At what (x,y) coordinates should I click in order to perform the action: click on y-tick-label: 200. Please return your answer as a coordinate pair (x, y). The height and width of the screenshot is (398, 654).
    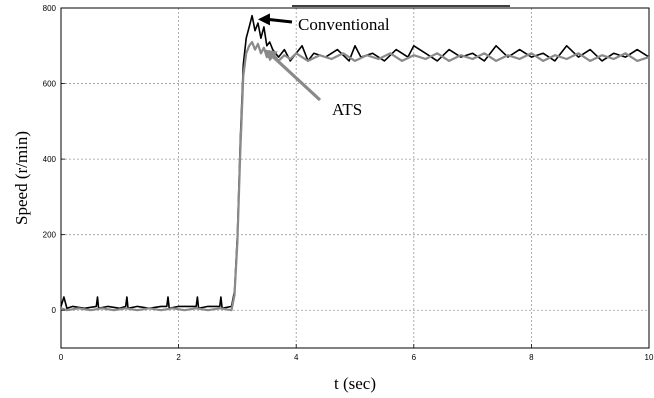
    Looking at the image, I should click on (50, 235).